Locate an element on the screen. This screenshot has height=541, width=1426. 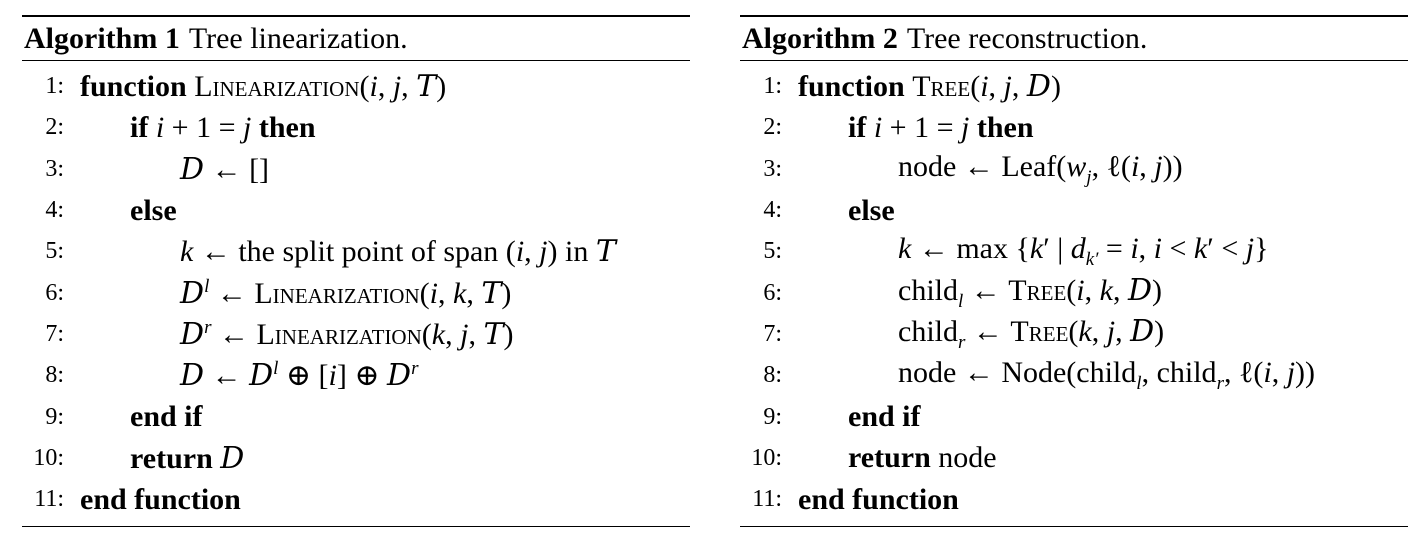
code-text: return D is located at coordinates (187, 458).